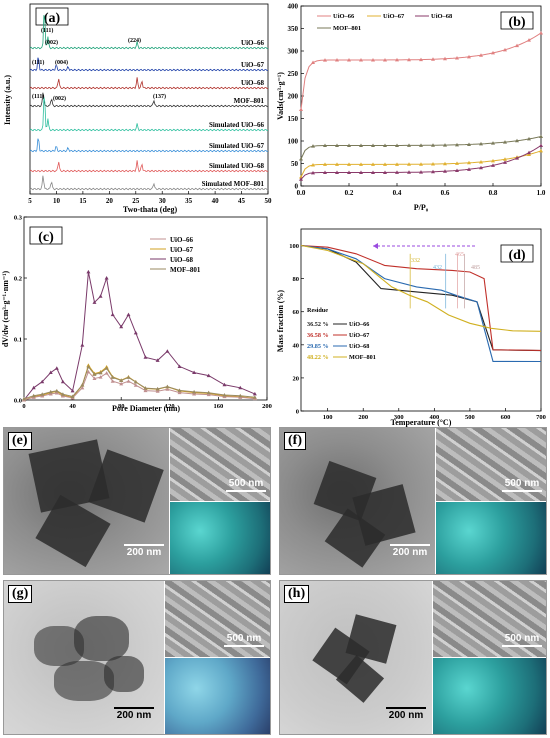 This screenshot has width=550, height=738. What do you see at coordinates (217, 696) in the screenshot?
I see `eds-map-g` at bounding box center [217, 696].